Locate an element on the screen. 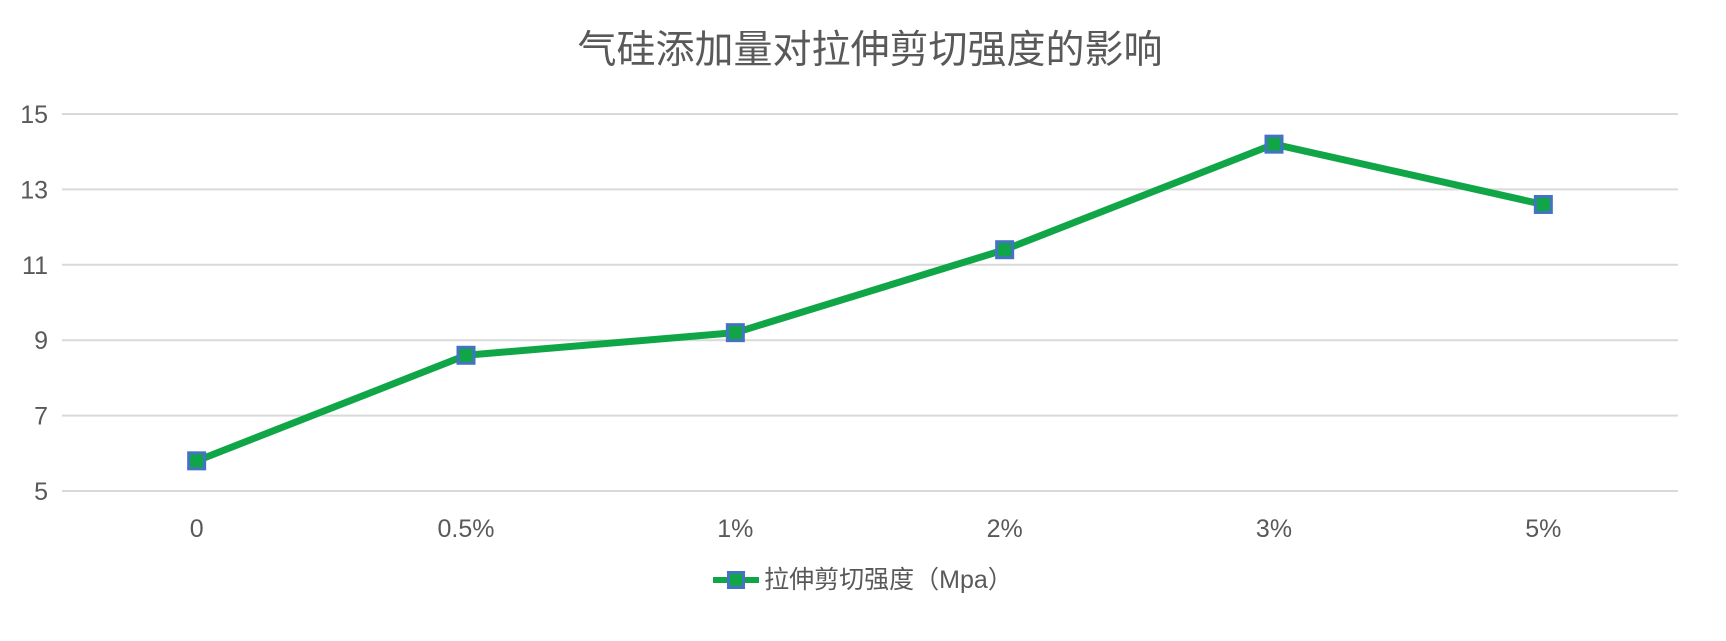 This screenshot has height=641, width=1726. legend-square-swatch is located at coordinates (736, 580).